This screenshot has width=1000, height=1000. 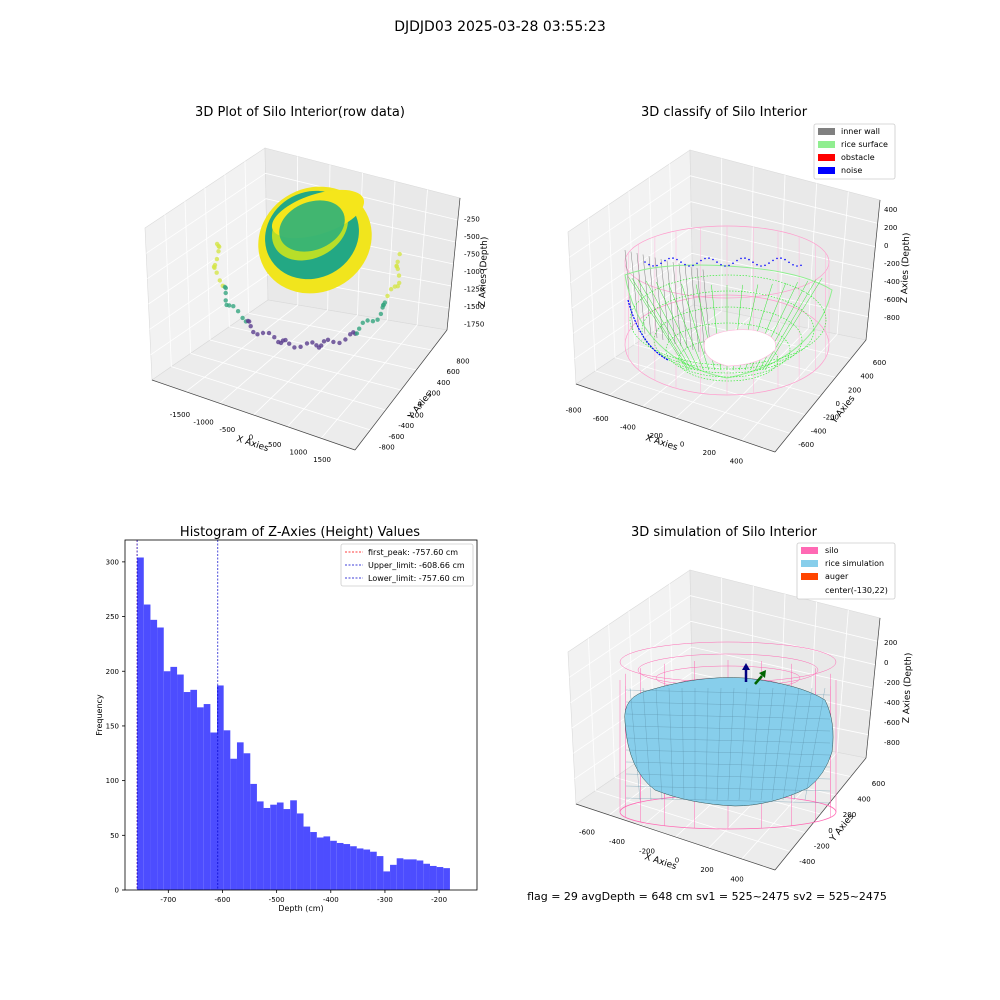 What do you see at coordinates (837, 576) in the screenshot?
I see `legend-label-auger: auger` at bounding box center [837, 576].